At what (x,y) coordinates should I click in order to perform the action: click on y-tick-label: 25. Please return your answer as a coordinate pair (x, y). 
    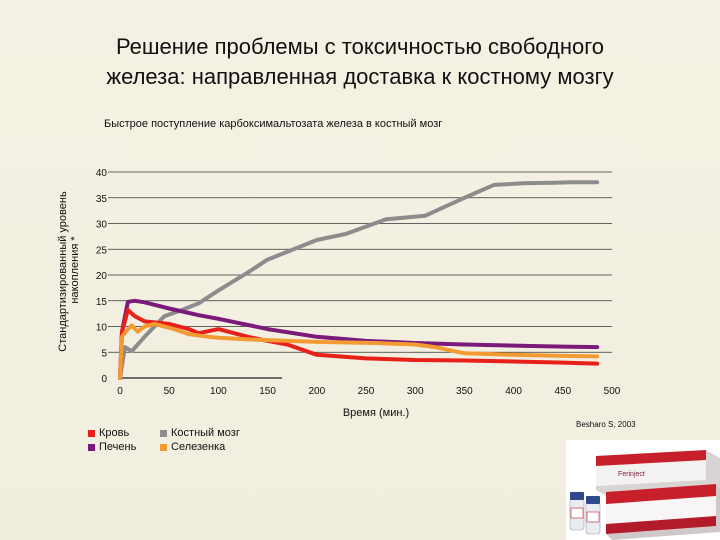
    Looking at the image, I should click on (102, 250).